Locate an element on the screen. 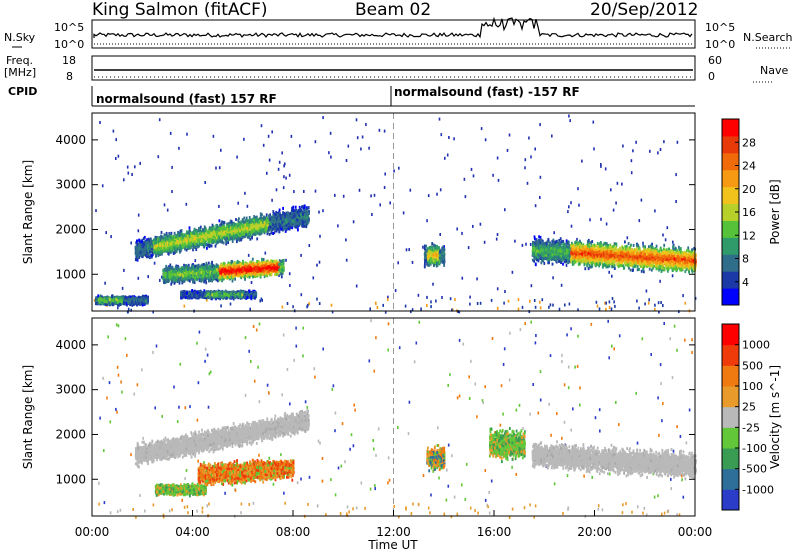  nsky-left-tick-bottom: 10^0 is located at coordinates (69, 44).